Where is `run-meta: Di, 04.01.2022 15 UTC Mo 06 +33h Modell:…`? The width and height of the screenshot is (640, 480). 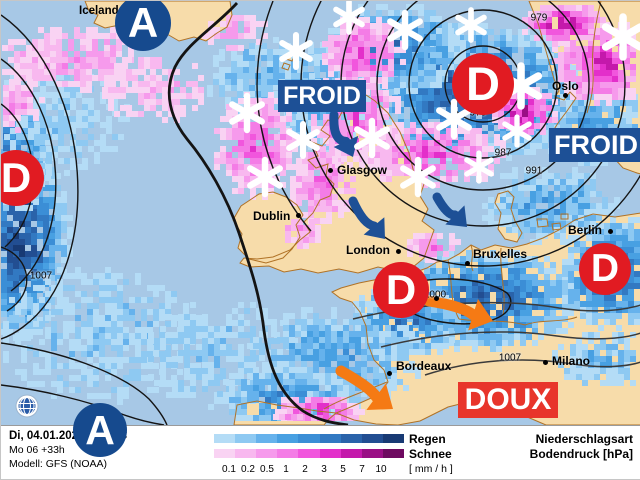 run-meta: Di, 04.01.2022 15 UTC Mo 06 +33h Modell:… is located at coordinates (68, 450).